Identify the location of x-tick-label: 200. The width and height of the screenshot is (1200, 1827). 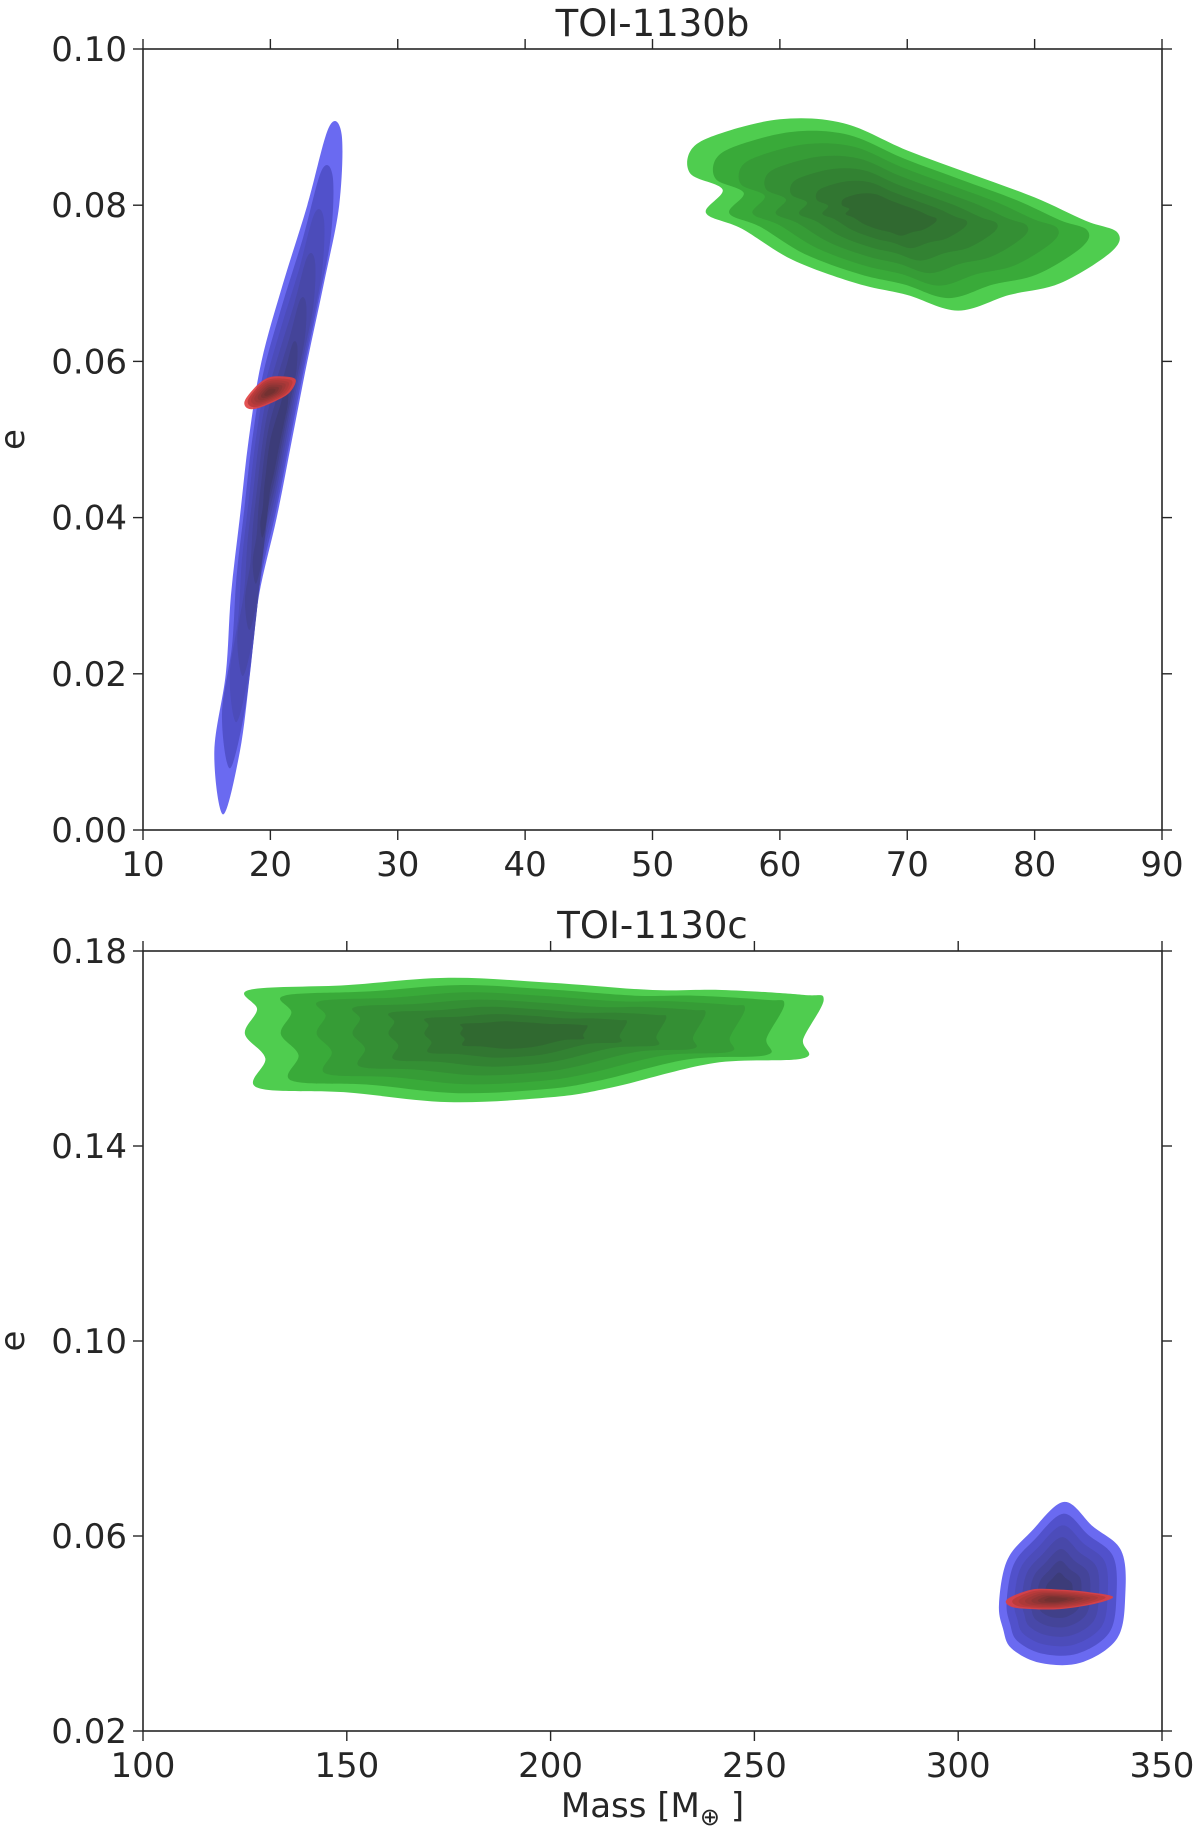
(550, 1766).